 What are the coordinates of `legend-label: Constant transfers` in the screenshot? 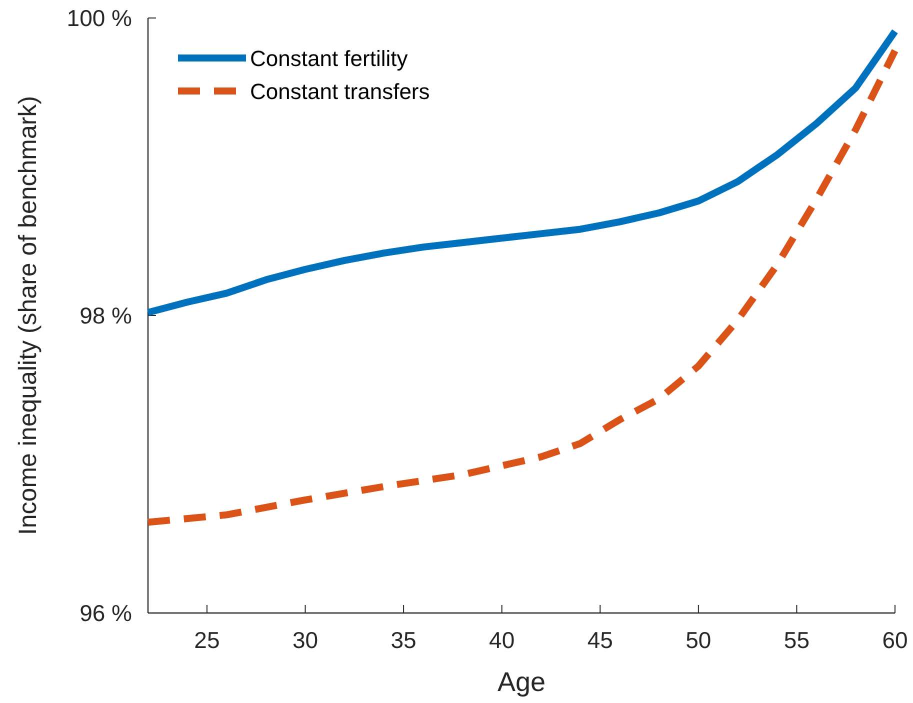 It's located at (340, 91).